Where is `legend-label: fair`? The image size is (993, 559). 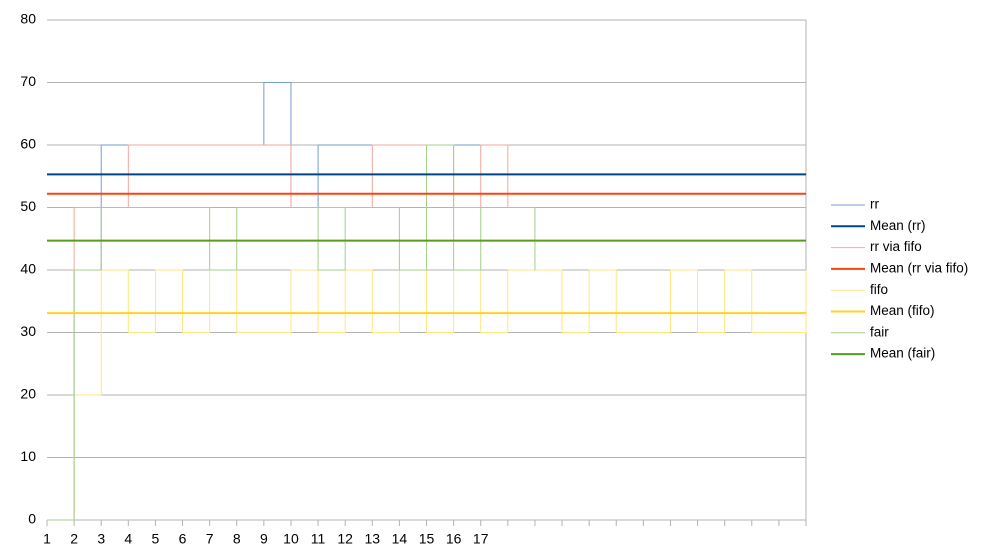
legend-label: fair is located at coordinates (879, 331).